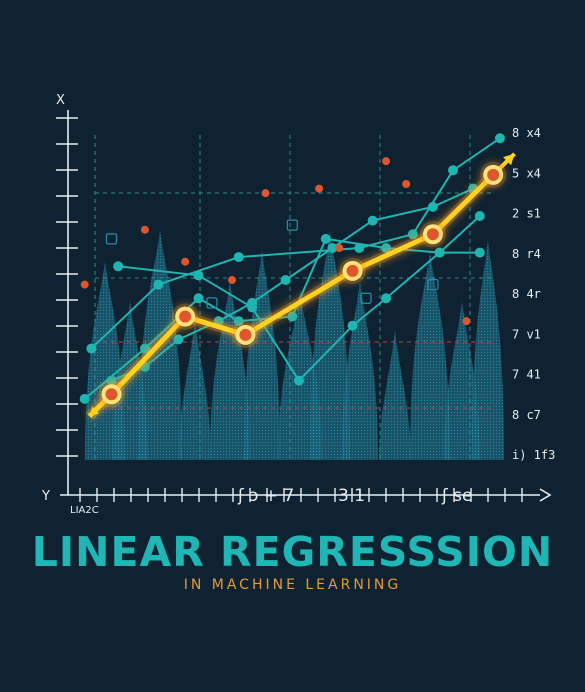 This screenshot has width=585, height=692. What do you see at coordinates (526, 294) in the screenshot?
I see `y-tick-label: 8 4r` at bounding box center [526, 294].